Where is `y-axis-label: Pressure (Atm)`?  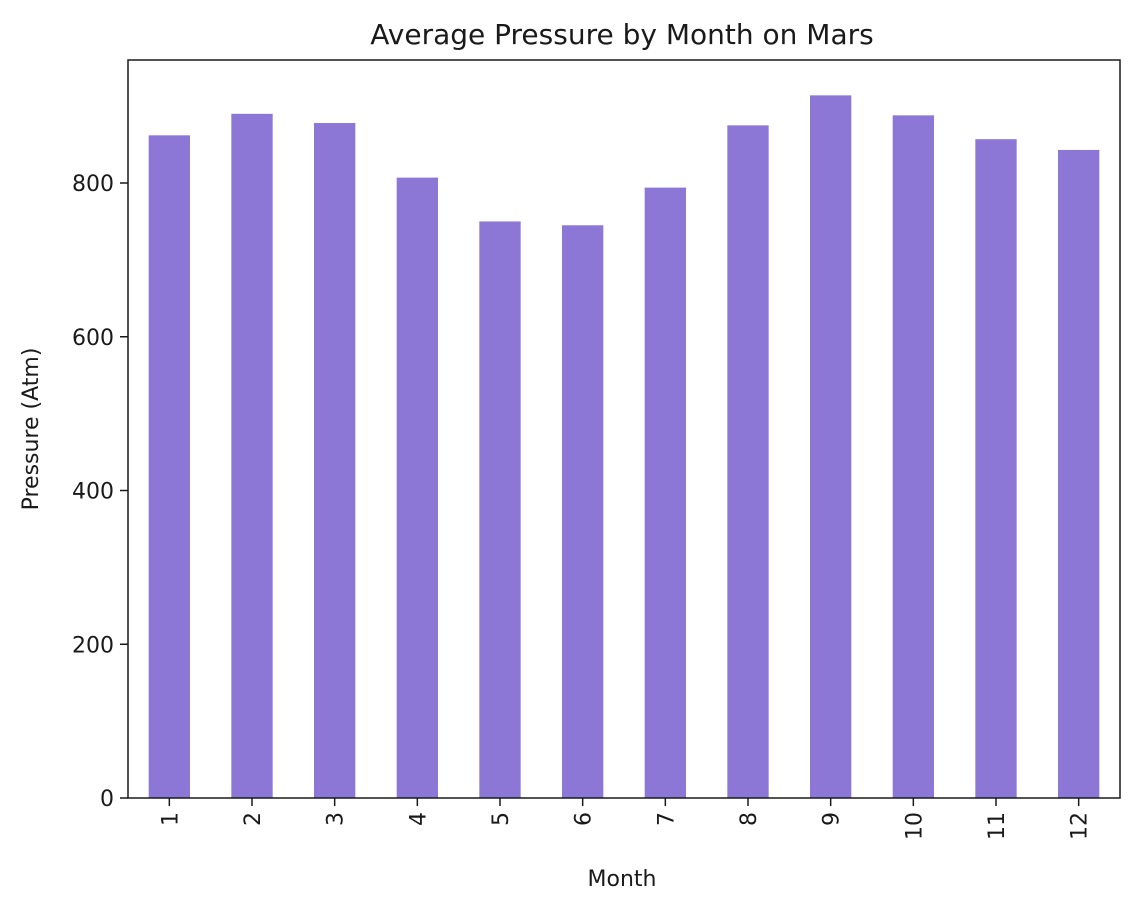 y-axis-label: Pressure (Atm) is located at coordinates (31, 429).